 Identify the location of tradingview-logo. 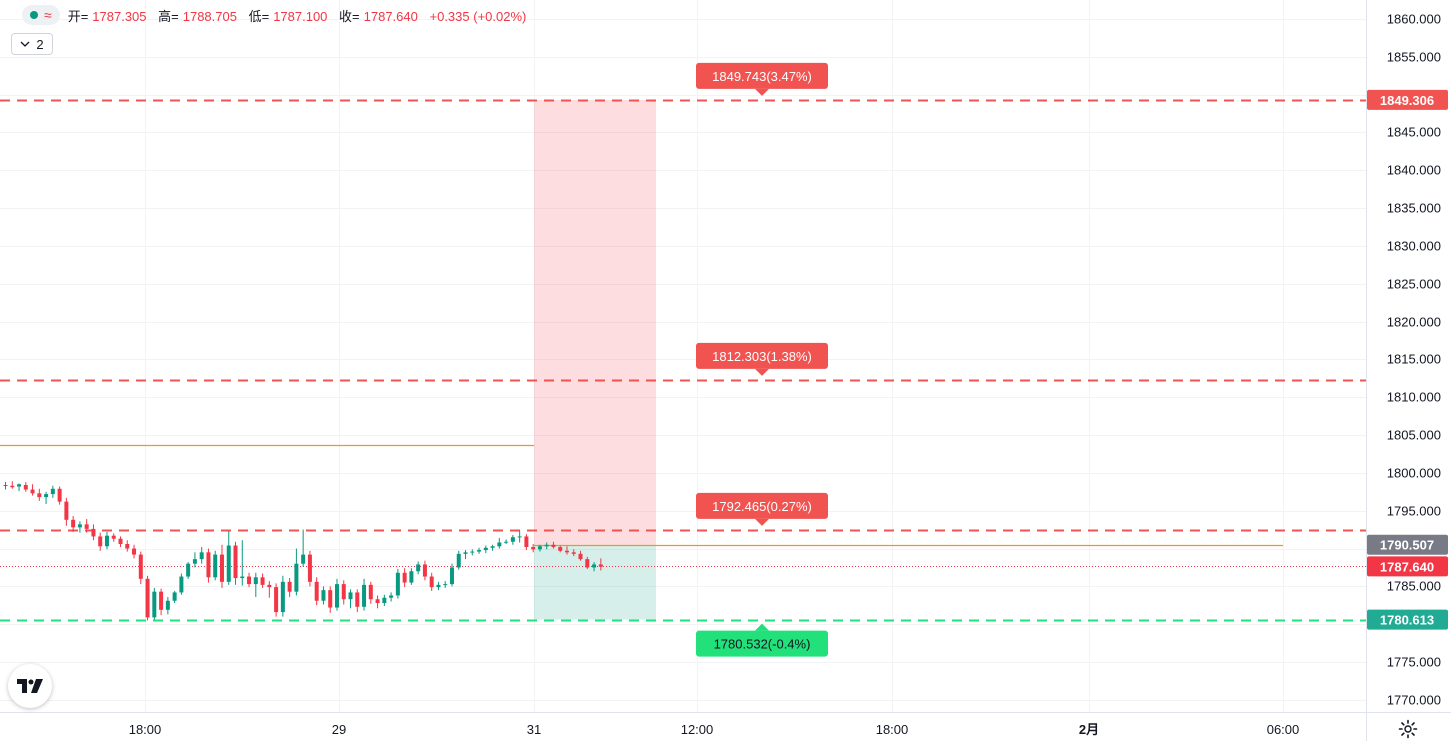
(30, 686).